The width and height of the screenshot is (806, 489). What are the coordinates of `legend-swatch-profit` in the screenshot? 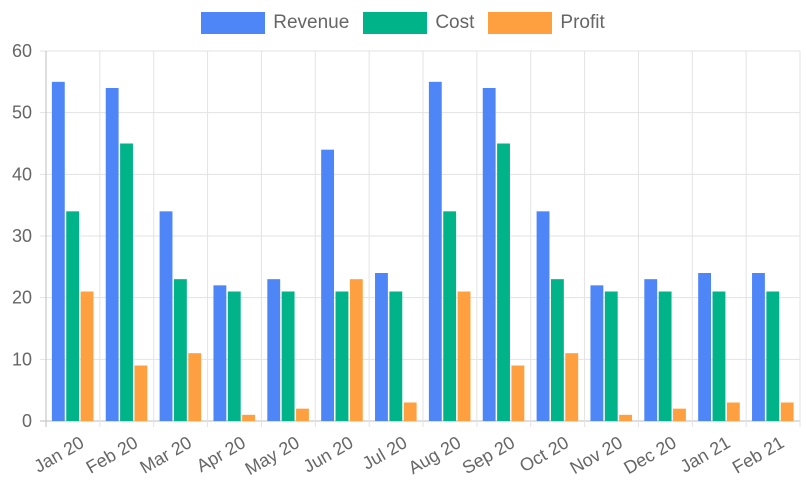 It's located at (520, 23).